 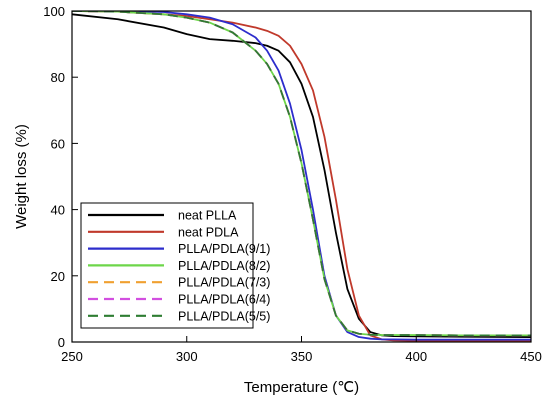 I want to click on x-tick-label: 300, so click(x=187, y=356).